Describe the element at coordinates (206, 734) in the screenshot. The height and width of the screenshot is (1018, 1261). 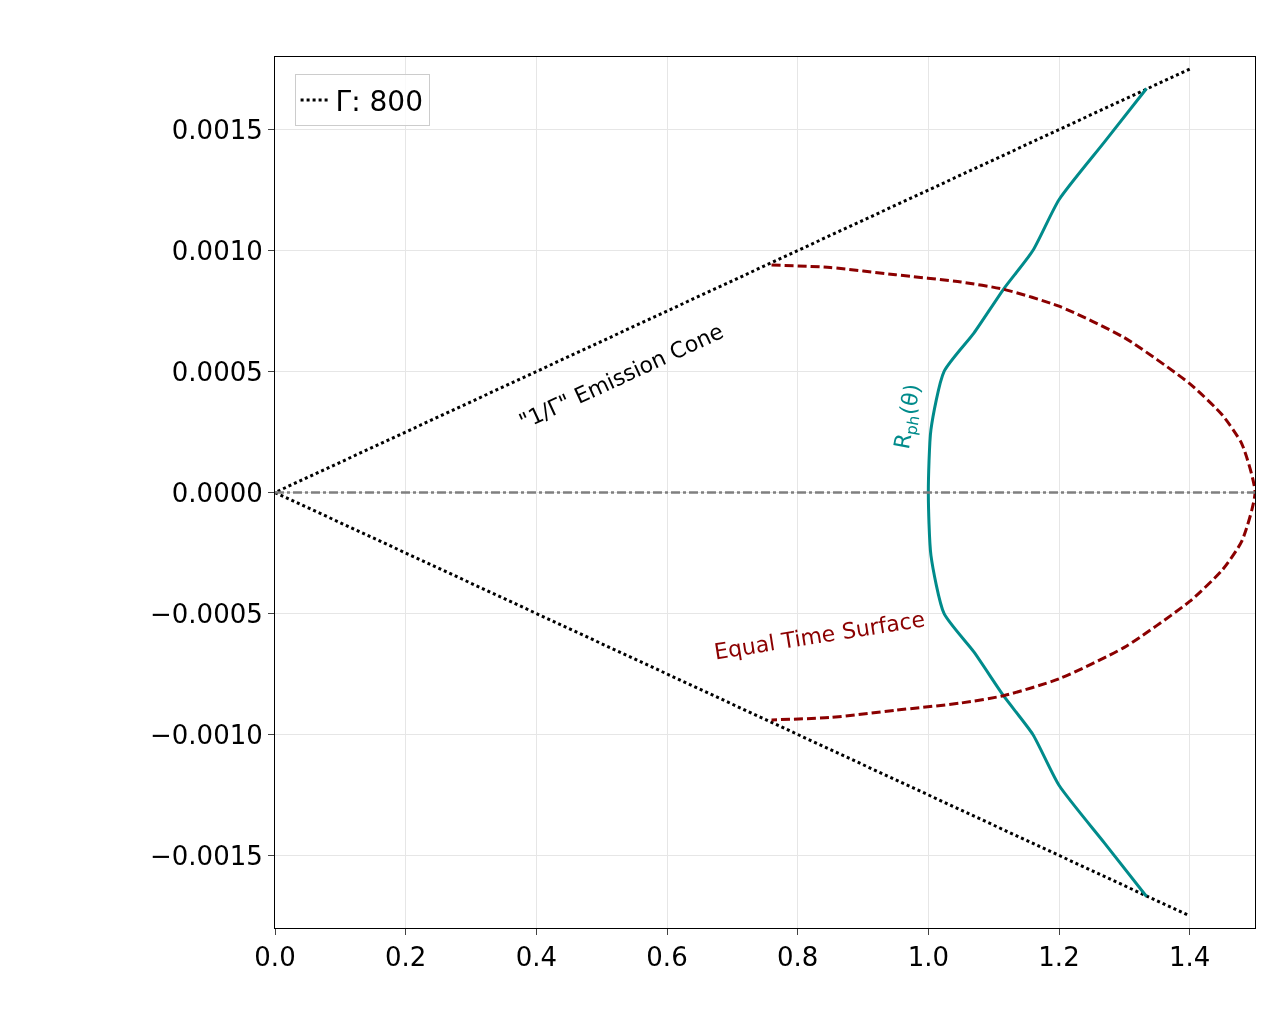
I see `y-tick-label: −0.0010` at that location.